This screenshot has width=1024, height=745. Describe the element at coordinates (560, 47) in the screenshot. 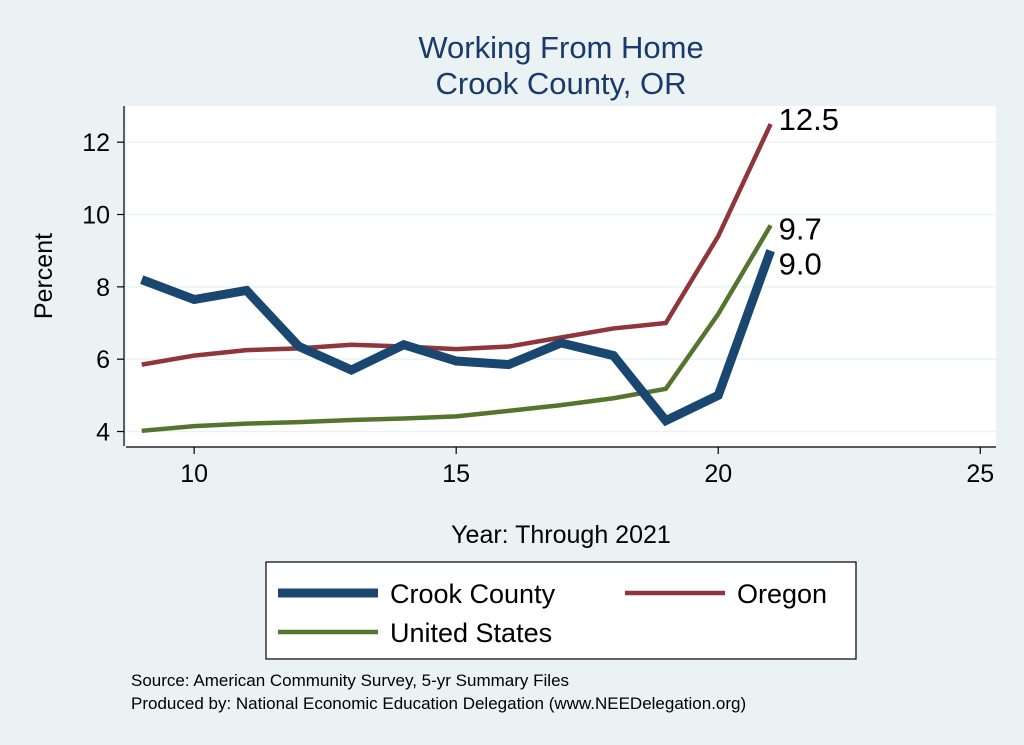

I see `chart-title-line-1: Working From Home` at that location.